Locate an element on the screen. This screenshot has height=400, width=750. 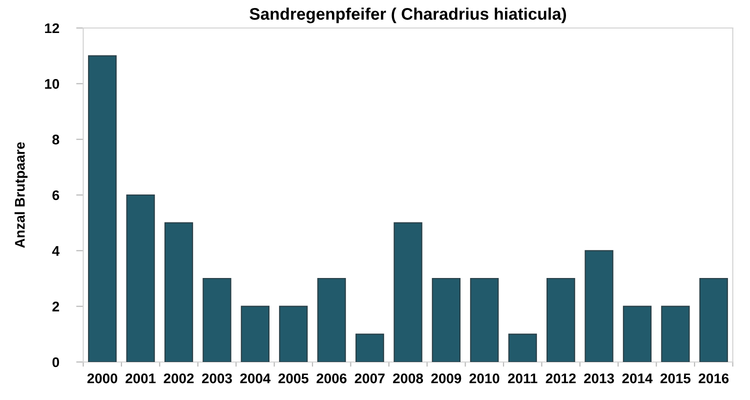
x-tick-label: 2007 is located at coordinates (369, 378).